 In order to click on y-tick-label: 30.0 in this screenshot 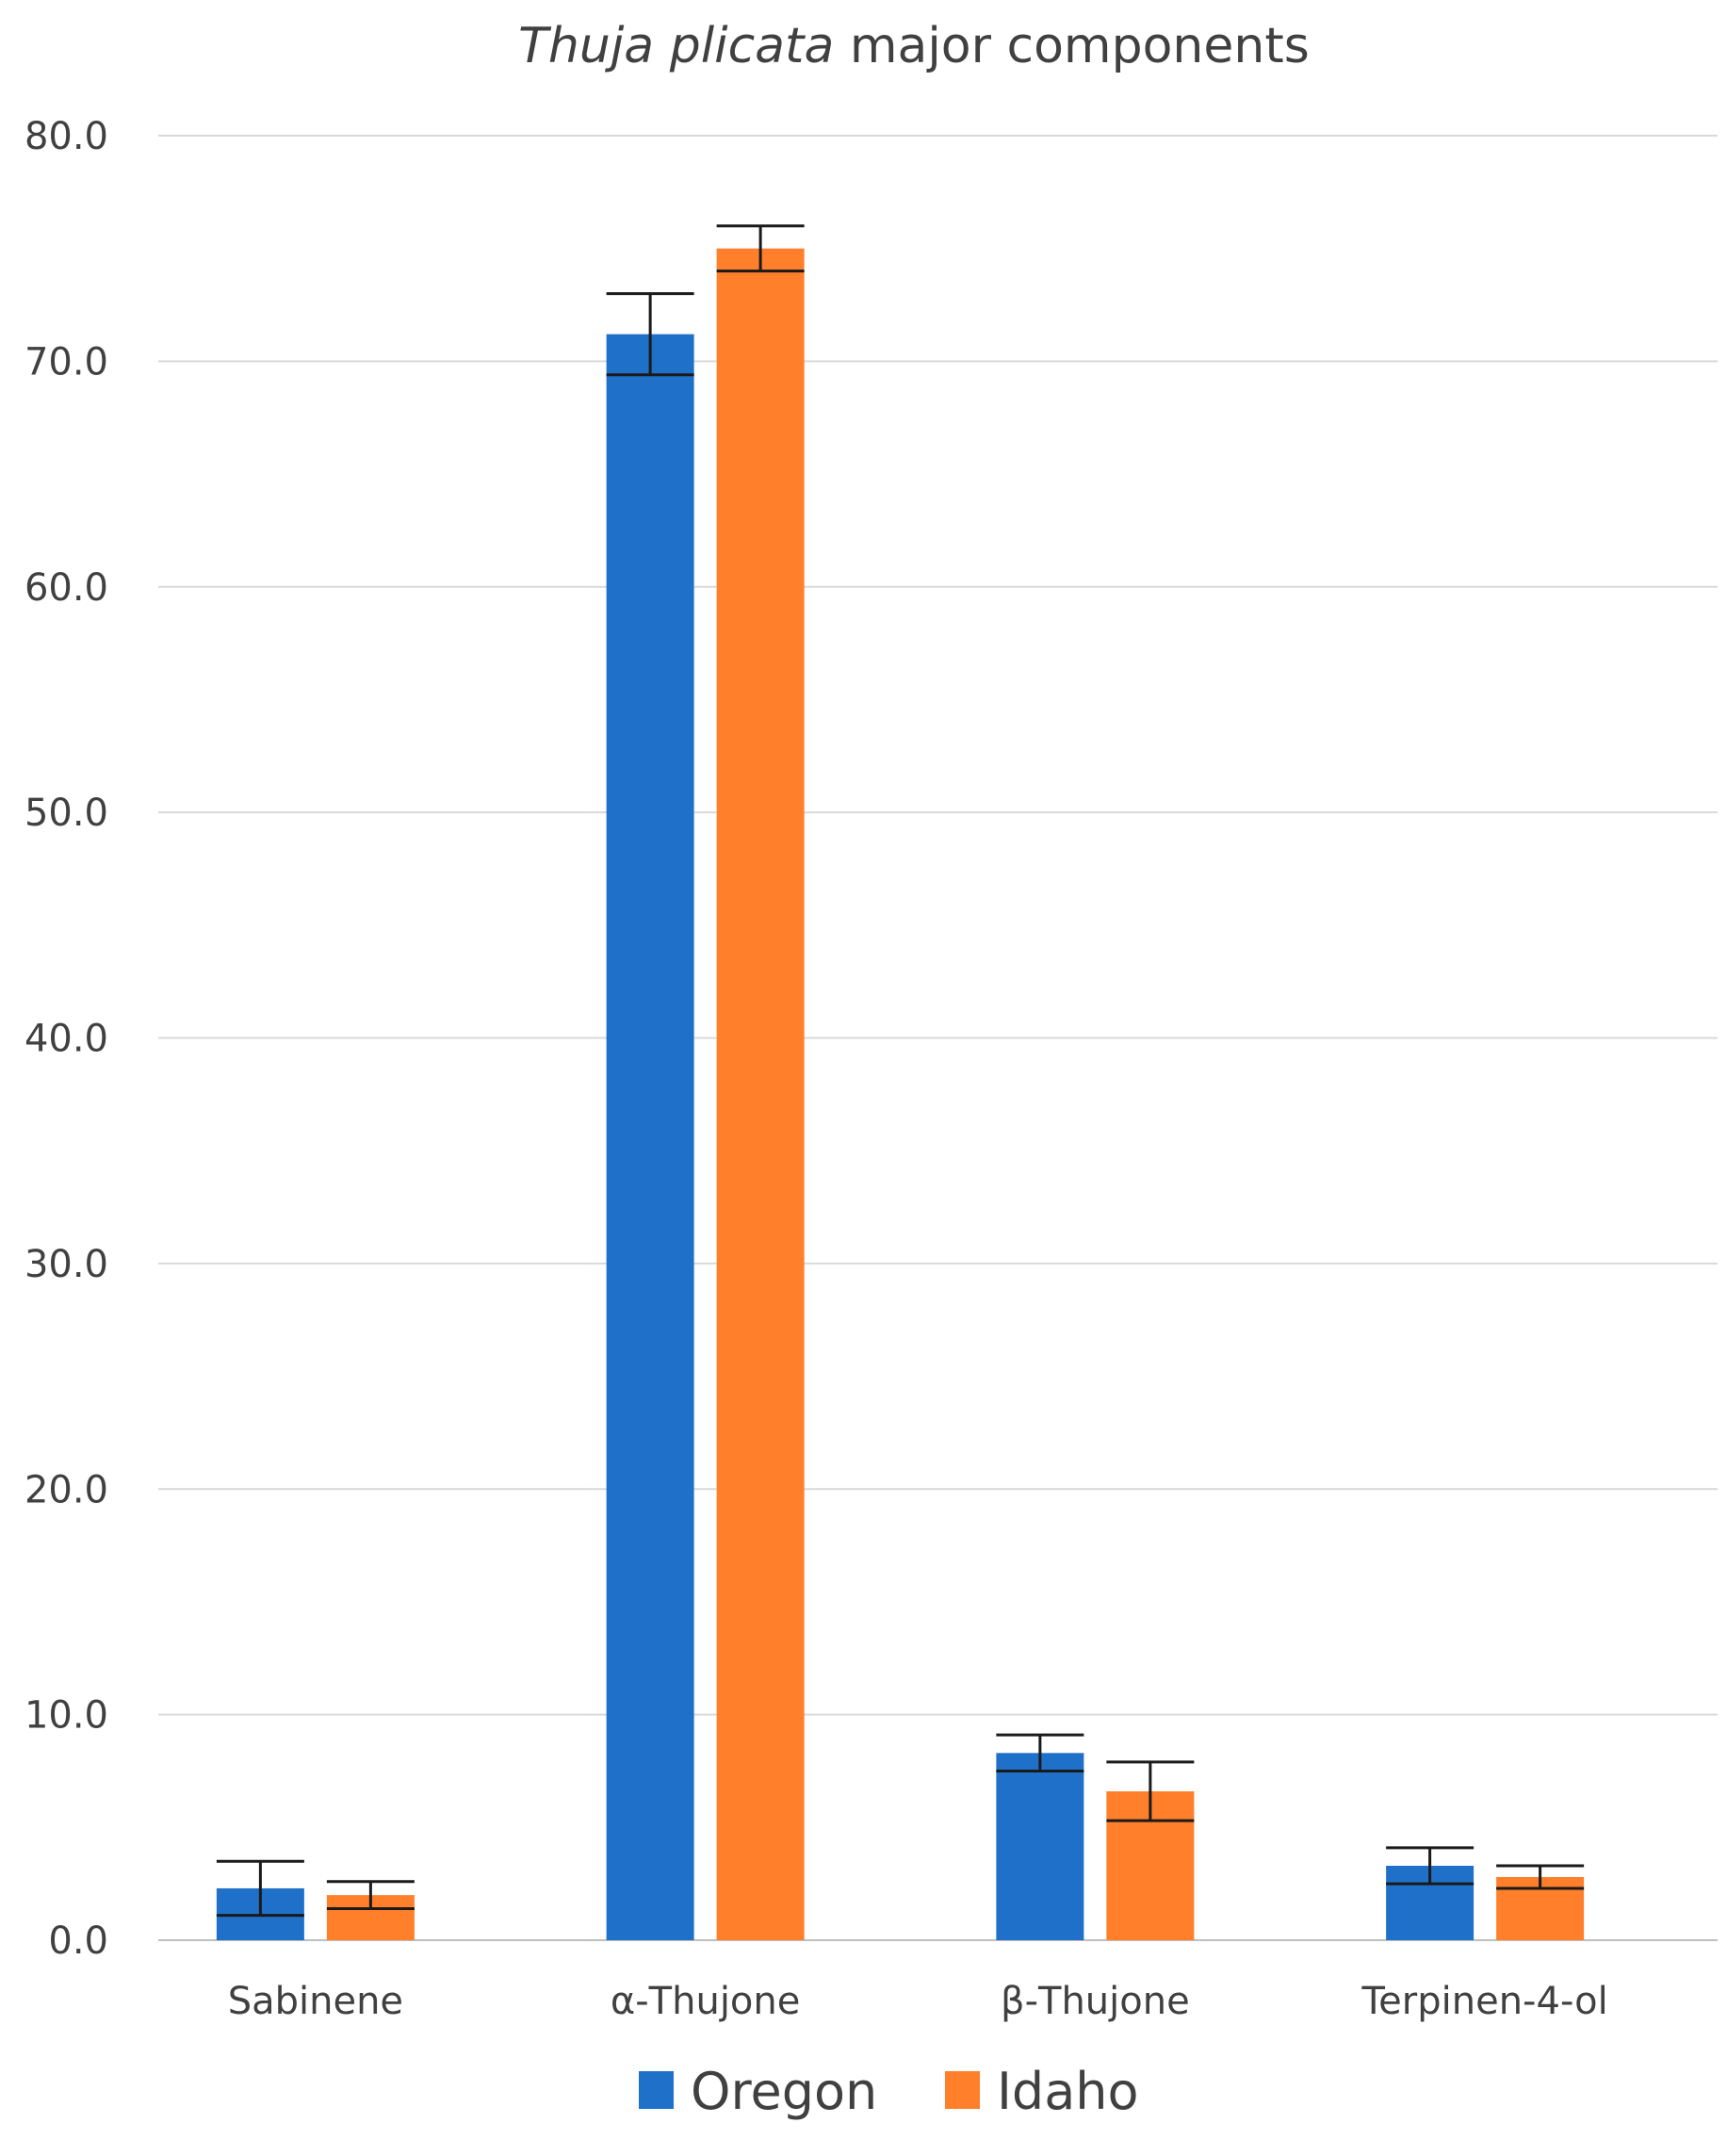, I will do `click(66, 1264)`.